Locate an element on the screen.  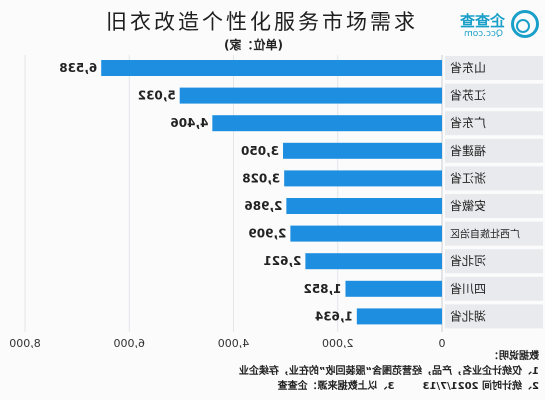
value-label: 1,852 is located at coordinates (322, 289).